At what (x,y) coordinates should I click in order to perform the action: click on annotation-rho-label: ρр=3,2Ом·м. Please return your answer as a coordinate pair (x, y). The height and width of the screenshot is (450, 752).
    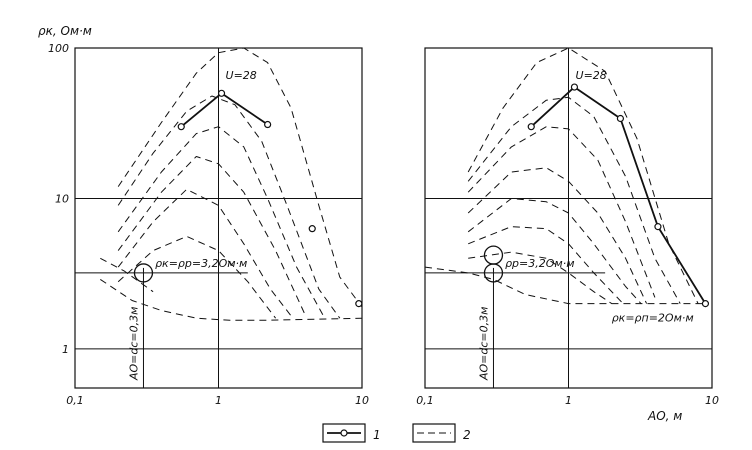
    Looking at the image, I should click on (539, 263).